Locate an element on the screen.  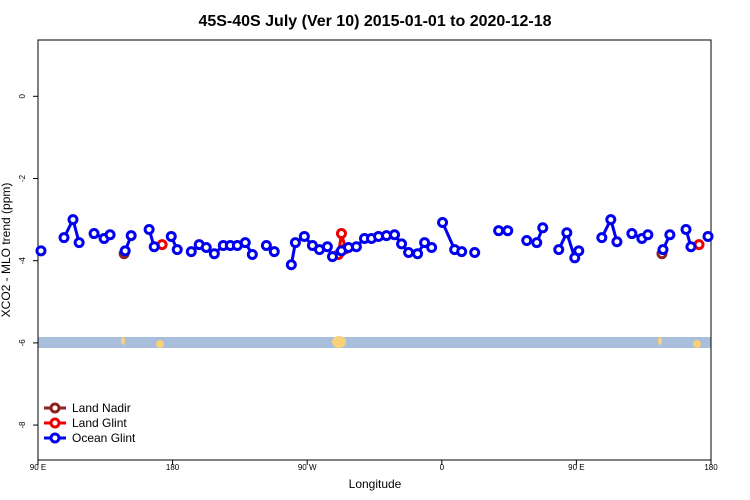
y-tick-label: -6 is located at coordinates (22, 343).